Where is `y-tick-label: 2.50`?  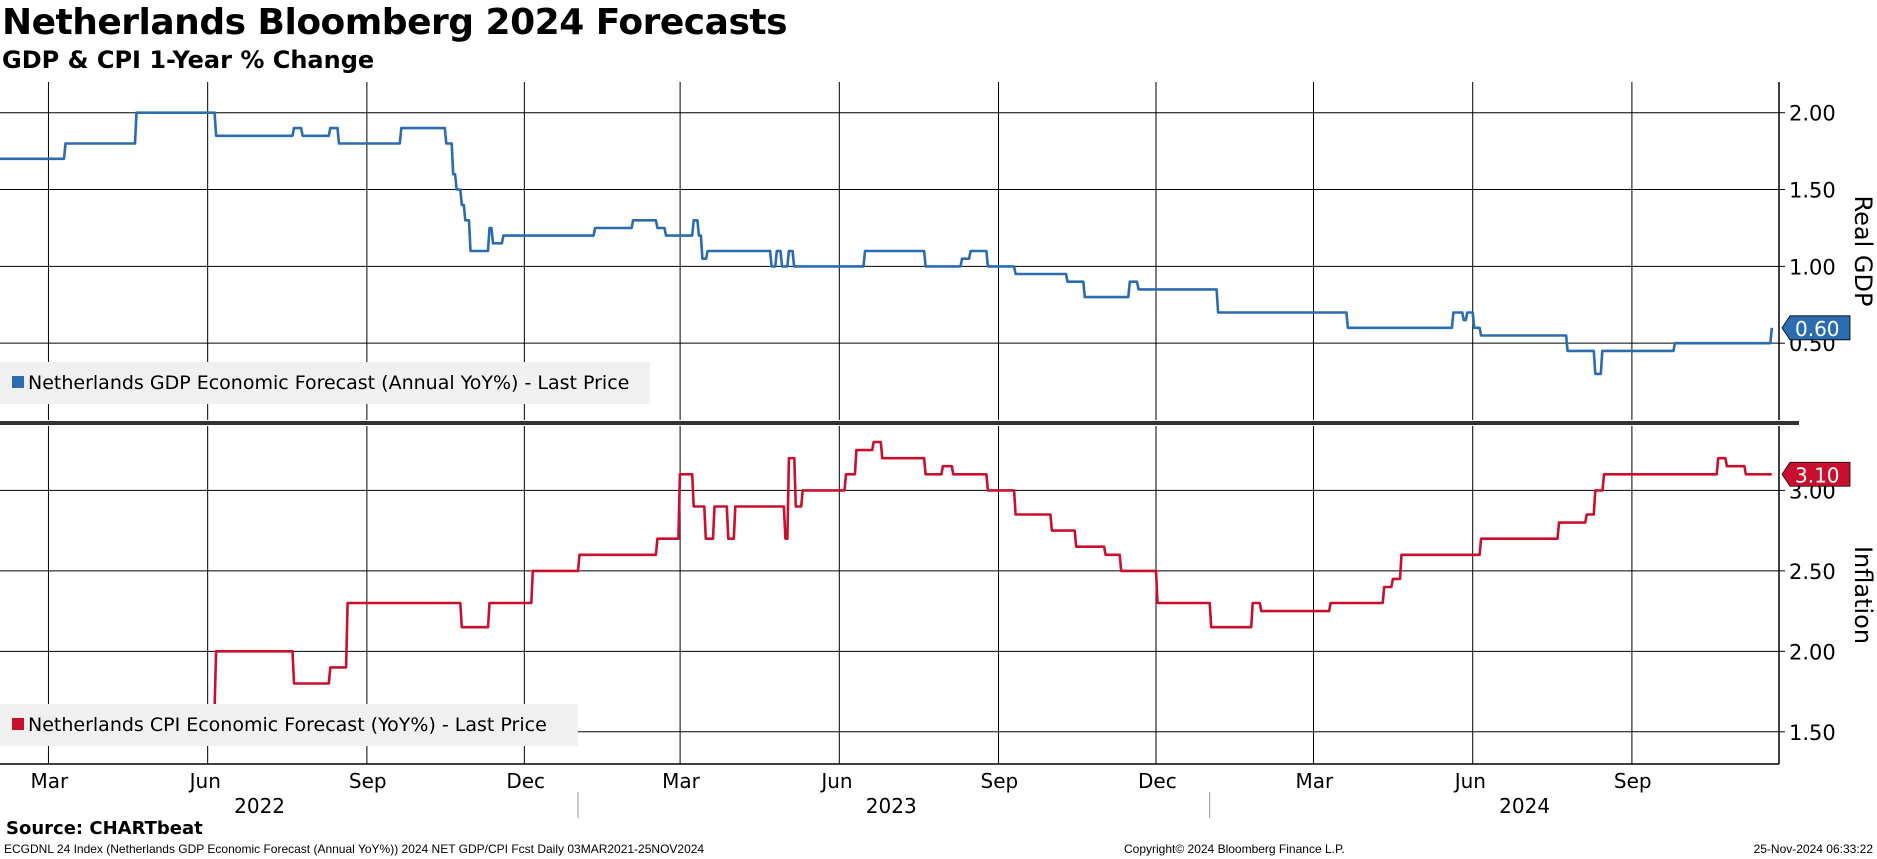
y-tick-label: 2.50 is located at coordinates (1812, 572).